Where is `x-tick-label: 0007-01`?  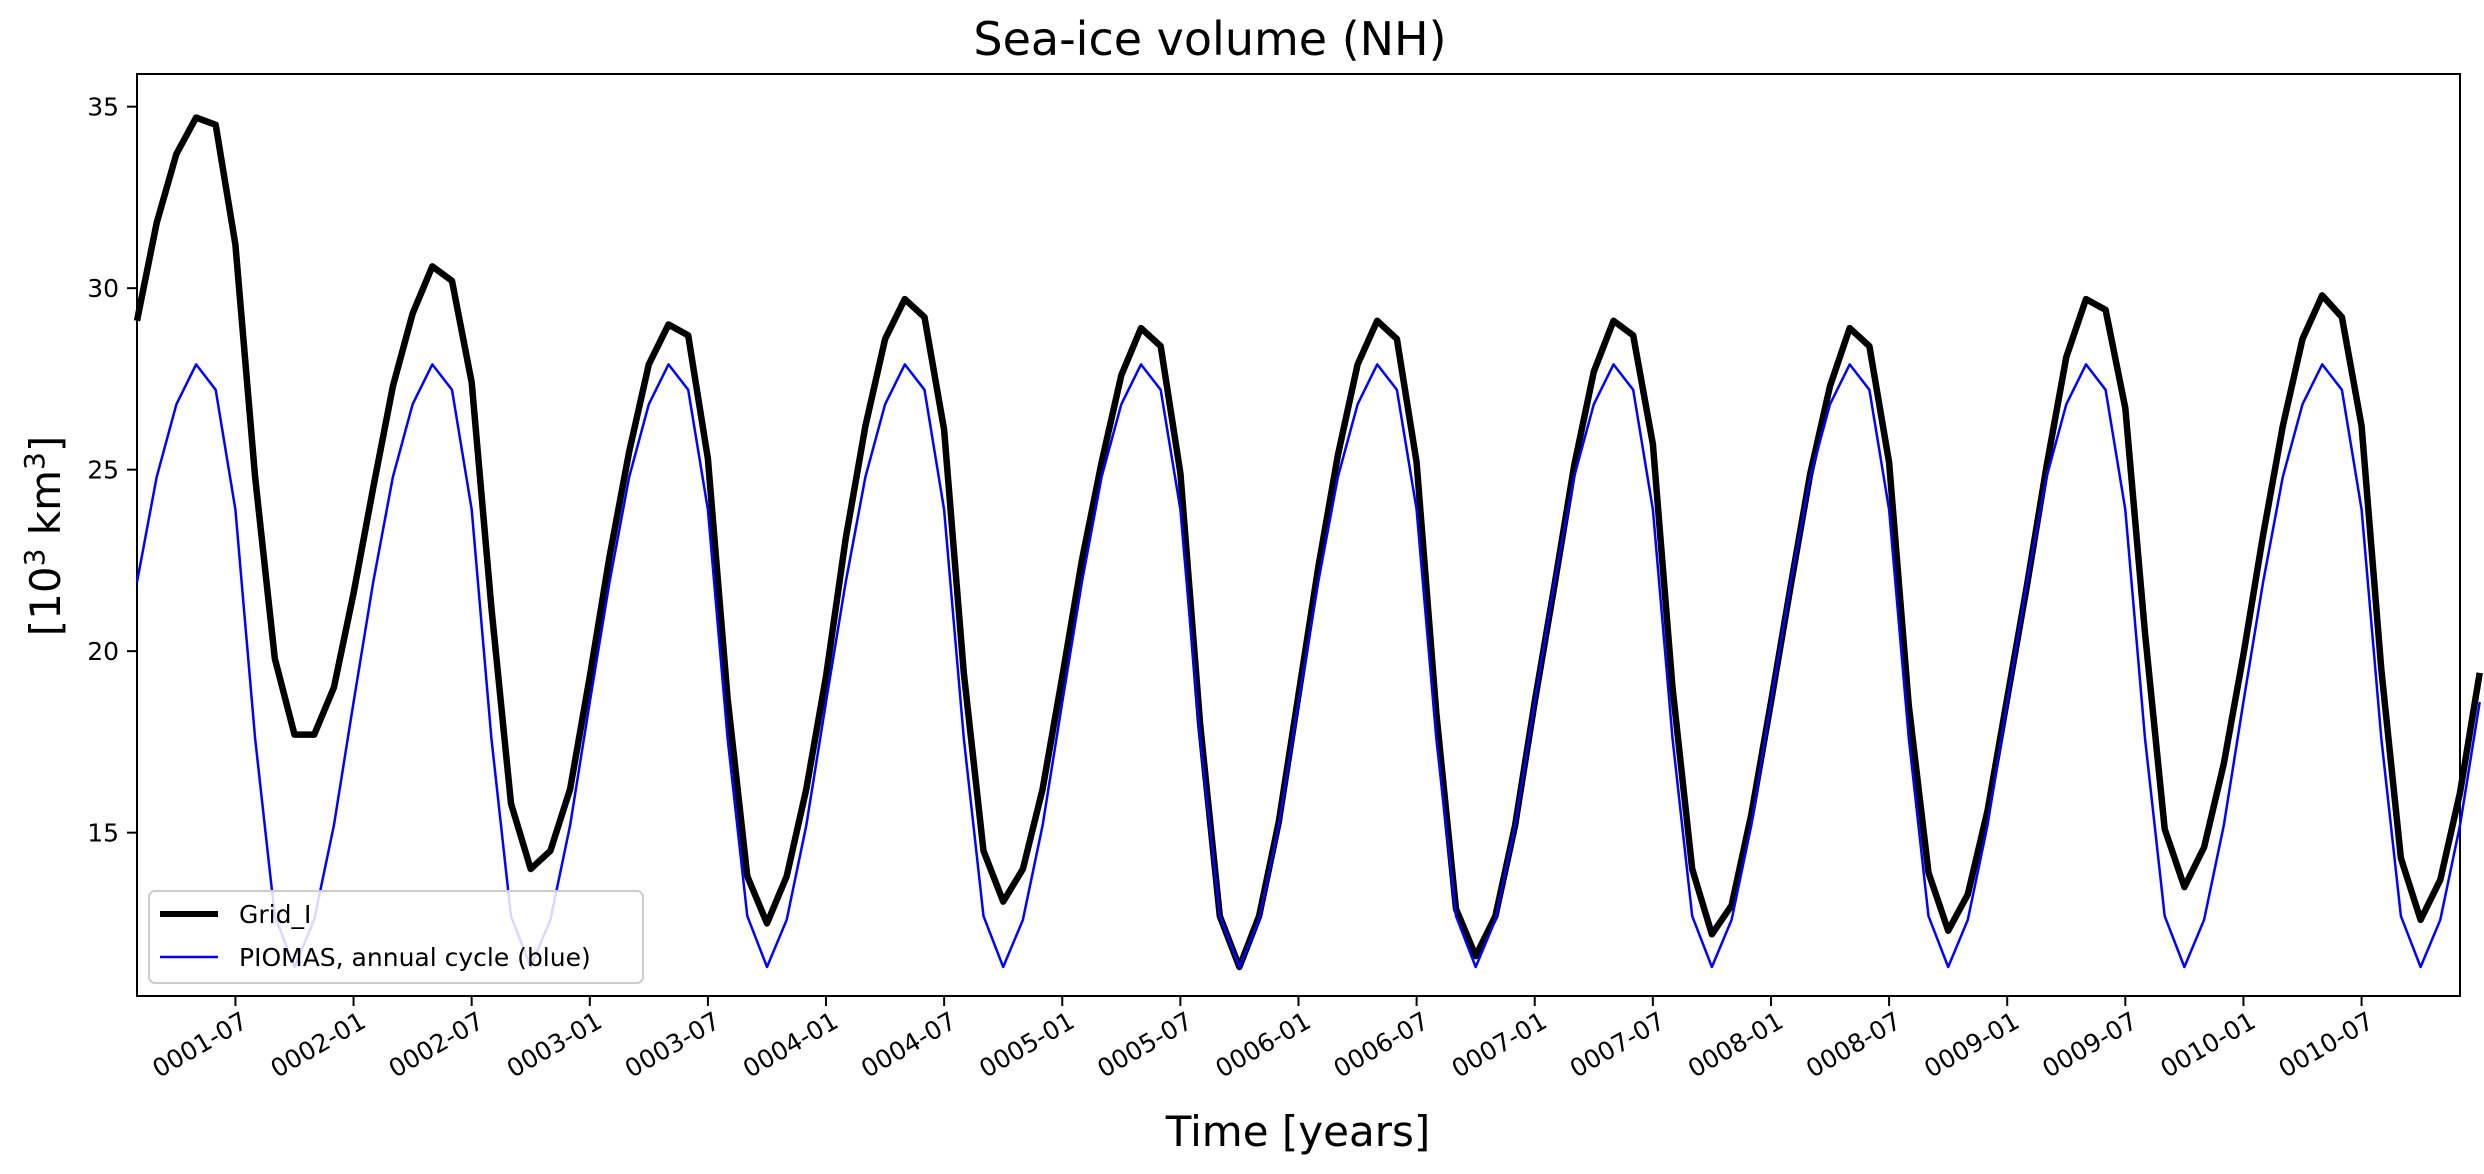 x-tick-label: 0007-01 is located at coordinates (1499, 1044).